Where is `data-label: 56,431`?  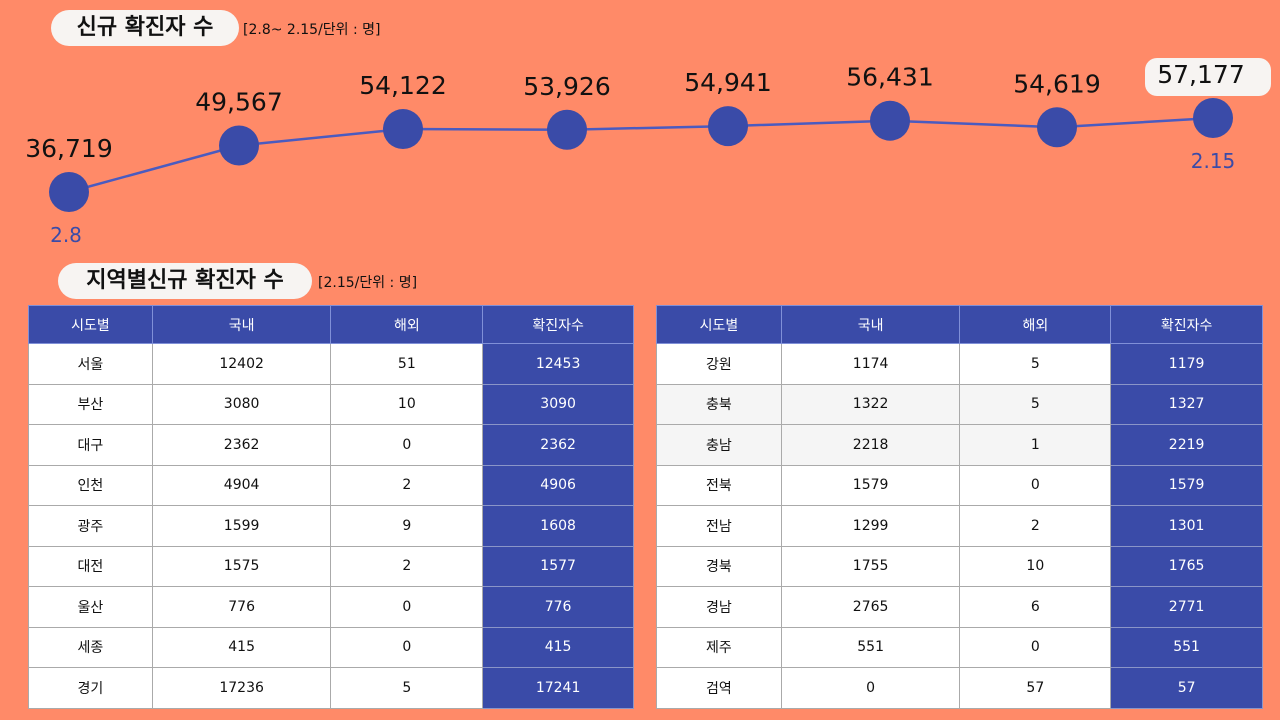
data-label: 56,431 is located at coordinates (889, 77).